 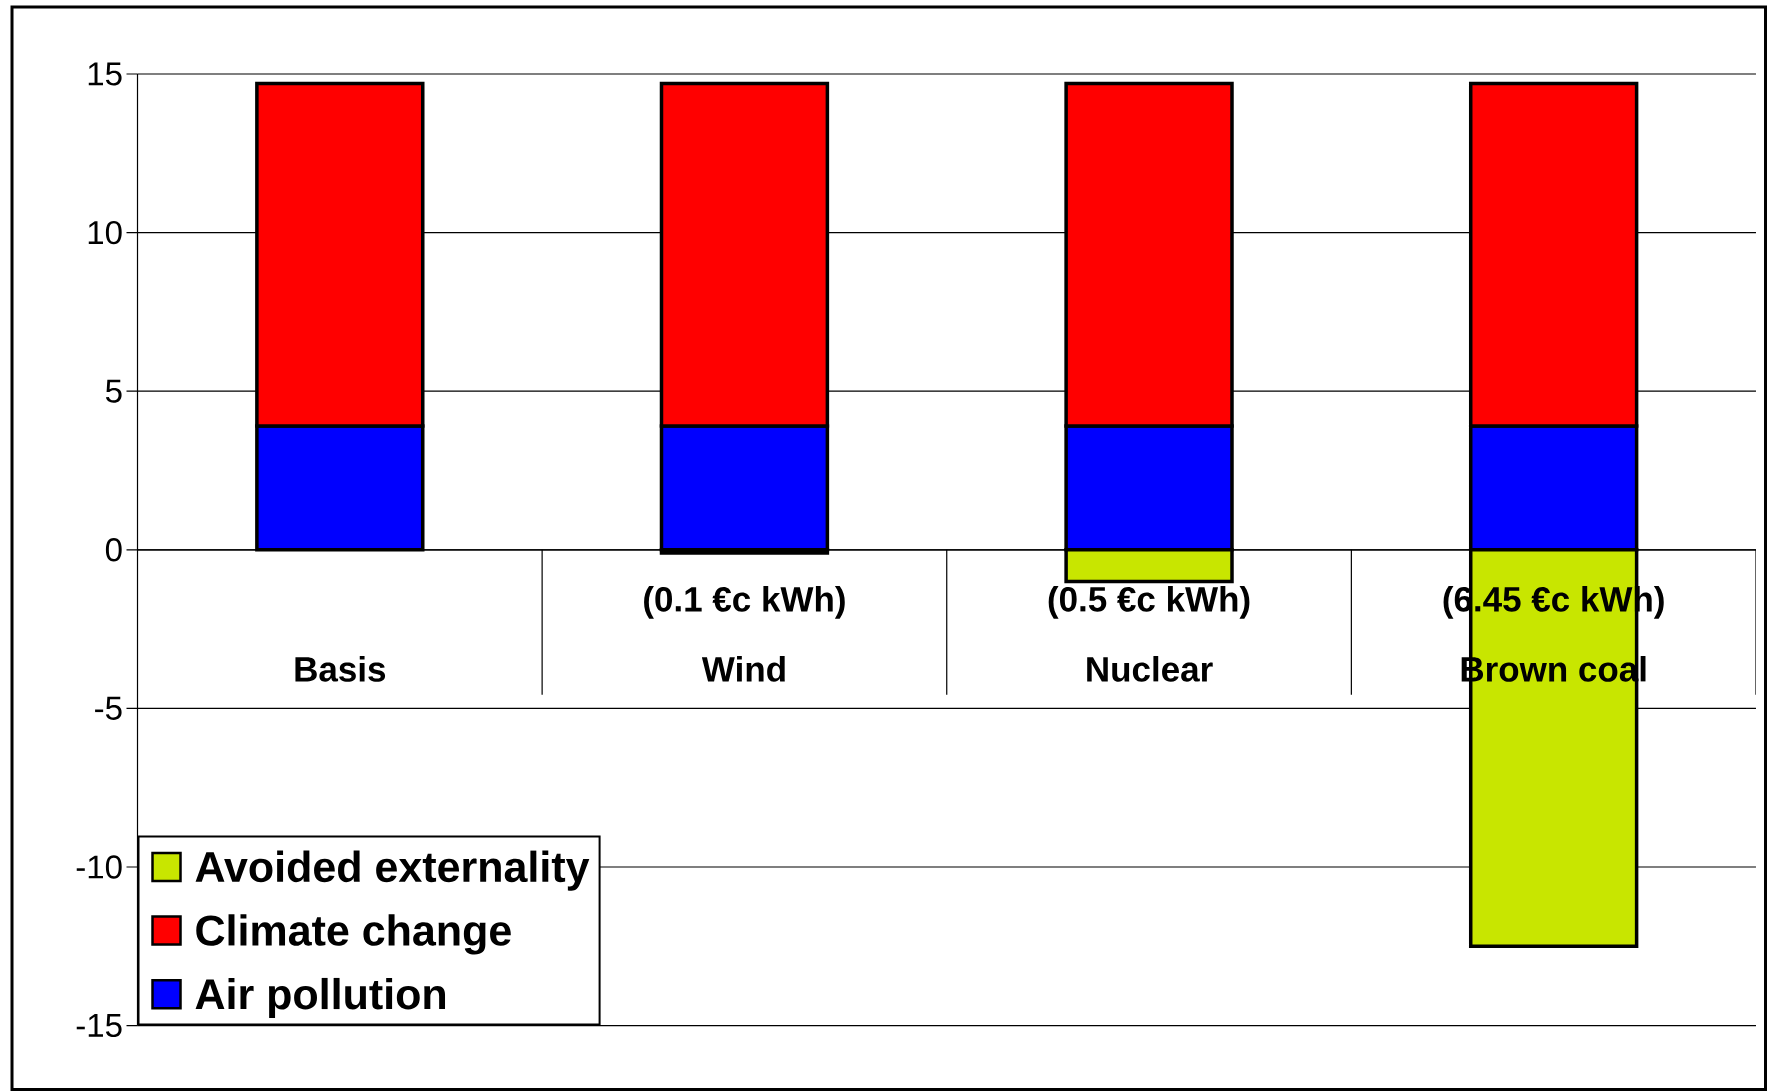 I want to click on annotation: (0.1 €c kWh), so click(x=744, y=602).